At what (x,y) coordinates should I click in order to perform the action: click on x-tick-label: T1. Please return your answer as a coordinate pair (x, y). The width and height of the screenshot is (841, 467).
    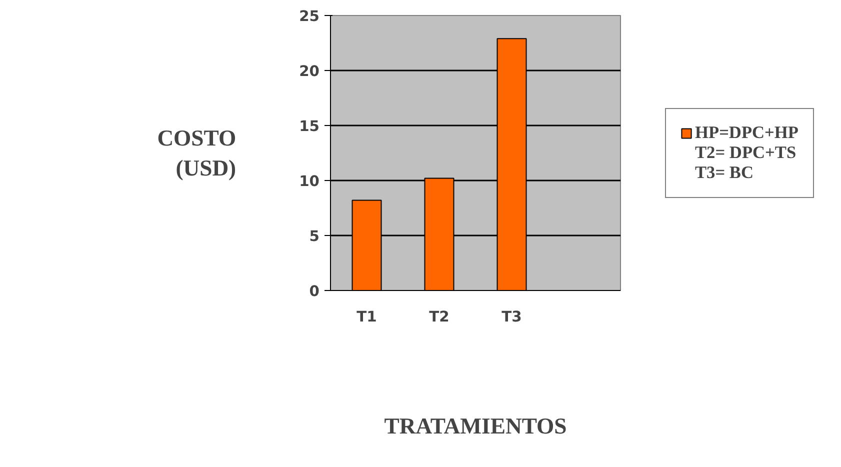
    Looking at the image, I should click on (366, 317).